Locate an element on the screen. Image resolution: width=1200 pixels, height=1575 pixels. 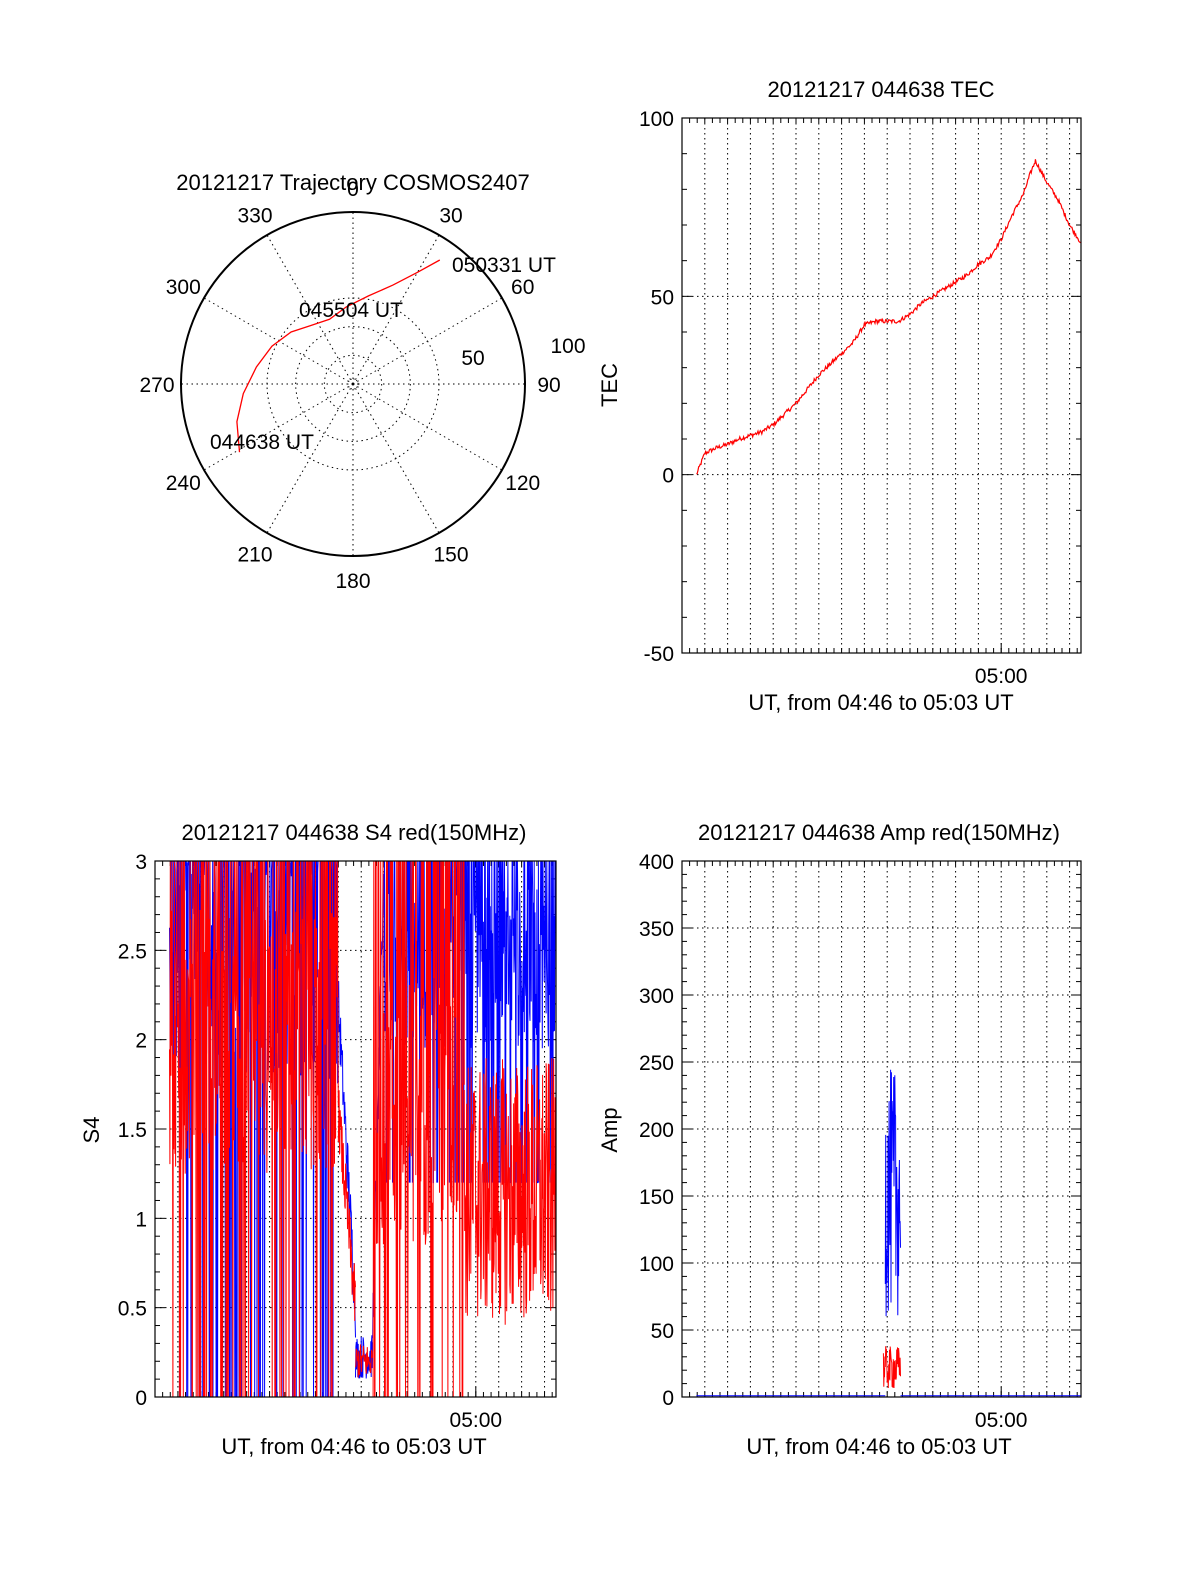
tec-title: 20121217 044638 TEC is located at coordinates (880, 89).